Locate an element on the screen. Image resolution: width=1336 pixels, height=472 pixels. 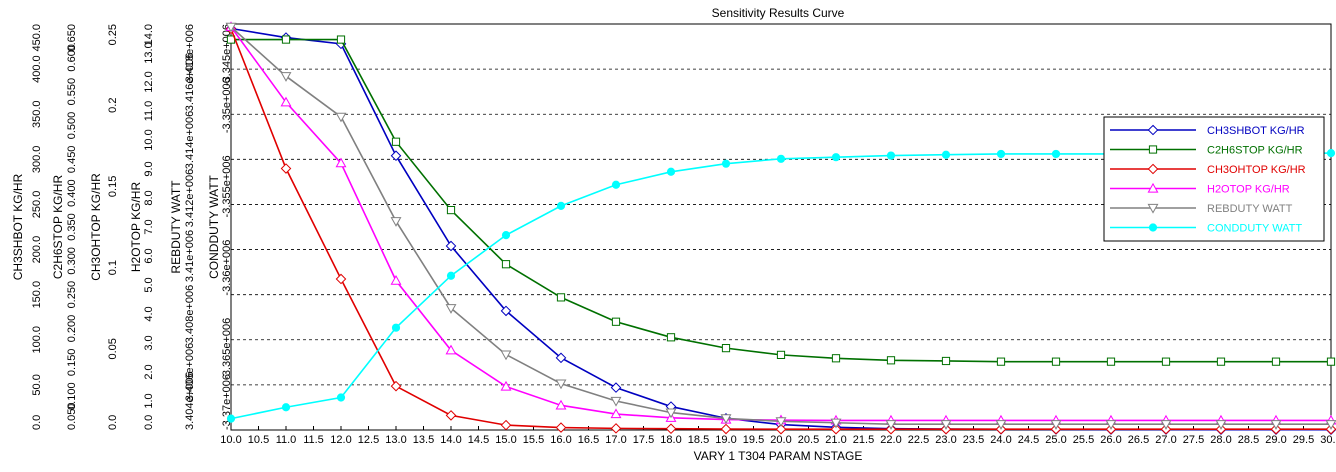
x-tick-label: 29.0 is located at coordinates (1275, 440).